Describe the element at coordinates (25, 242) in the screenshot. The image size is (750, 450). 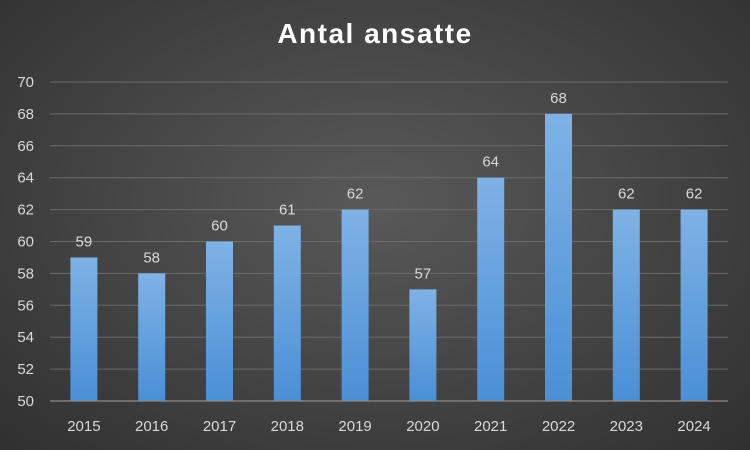
I see `y-tick-label: 60` at that location.